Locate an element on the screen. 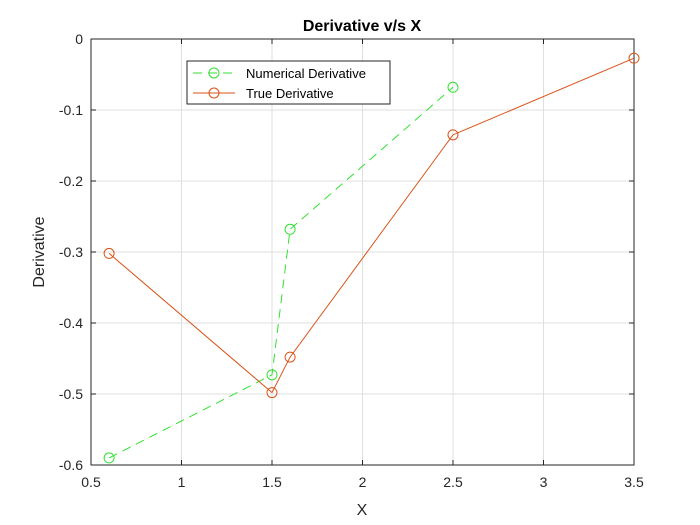 The width and height of the screenshot is (700, 525). x-tick-label: 3.5 is located at coordinates (634, 482).